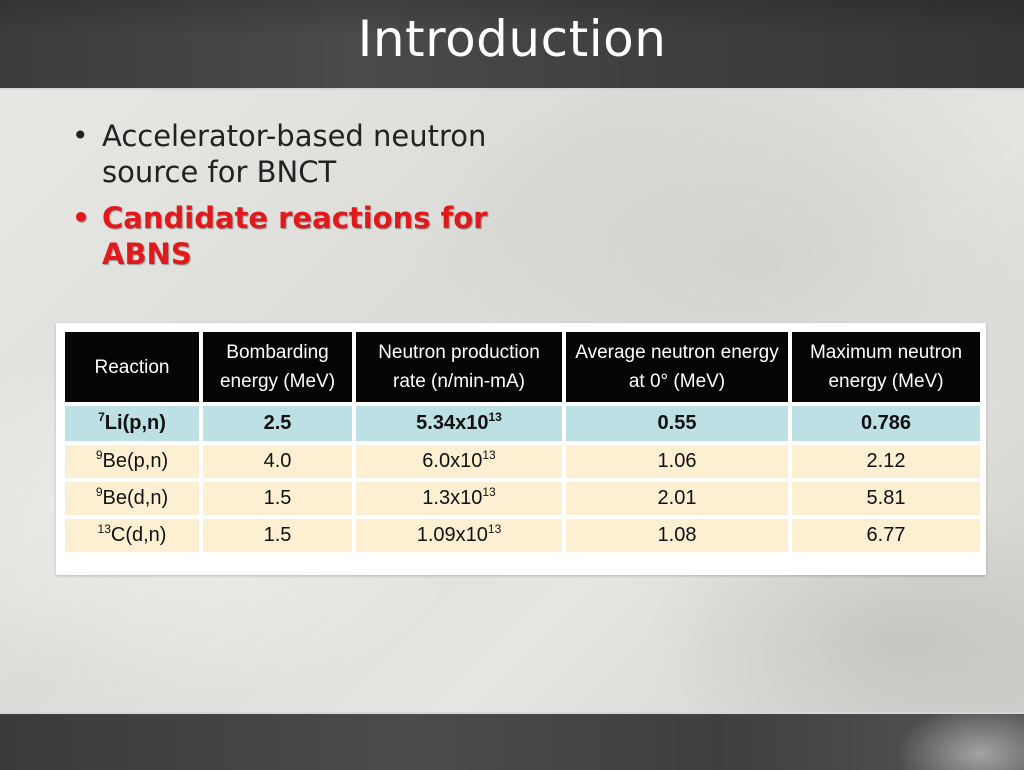 The height and width of the screenshot is (770, 1024). I want to click on cell-maximum: 5.81, so click(886, 498).